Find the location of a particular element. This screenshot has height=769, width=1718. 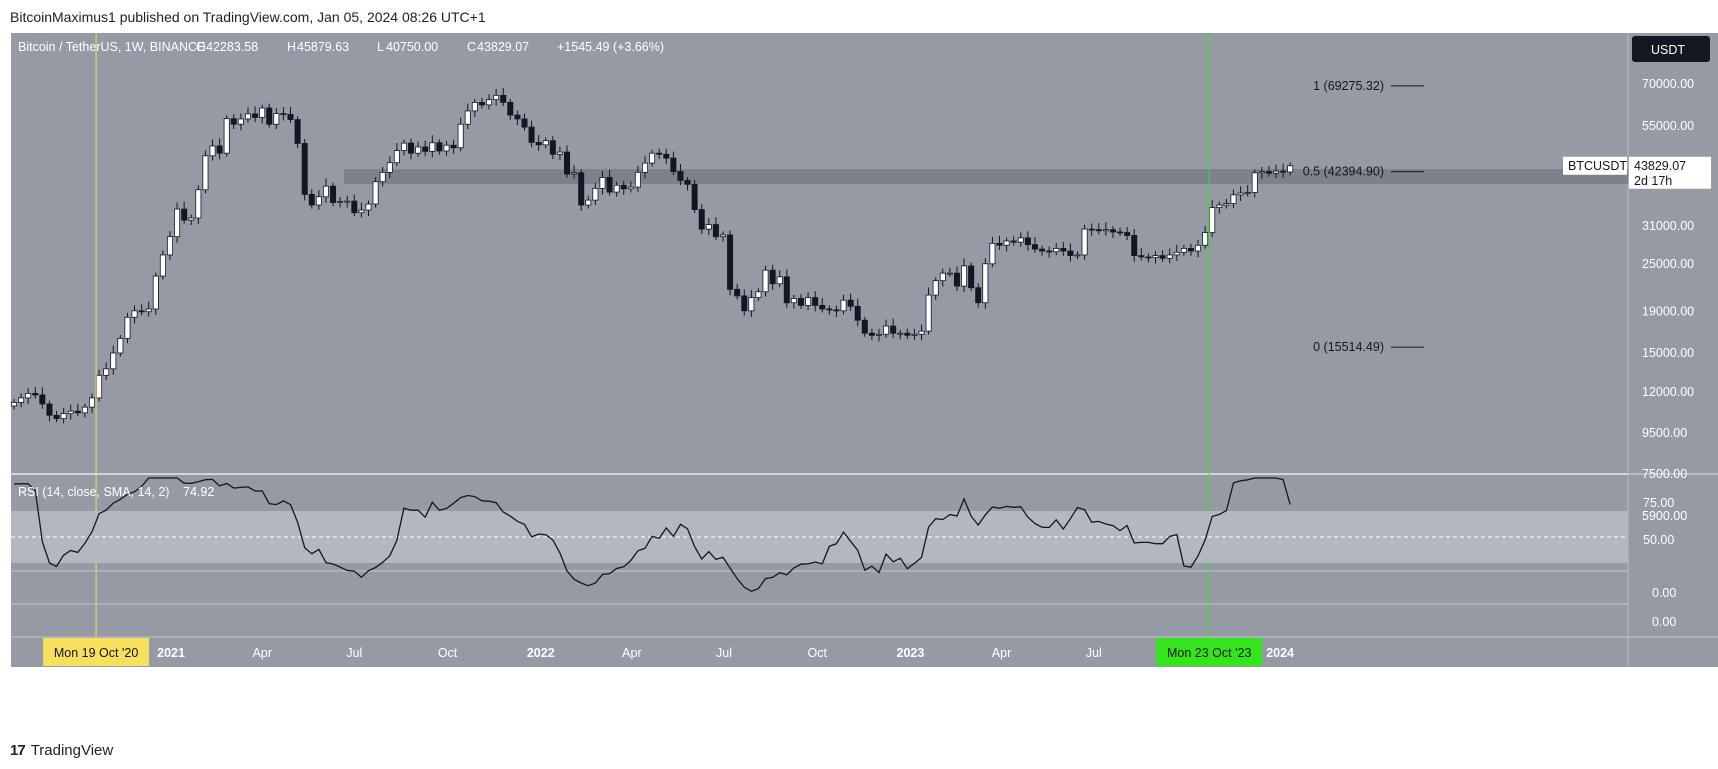

price-tick-0: 70000.00 is located at coordinates (1668, 84).